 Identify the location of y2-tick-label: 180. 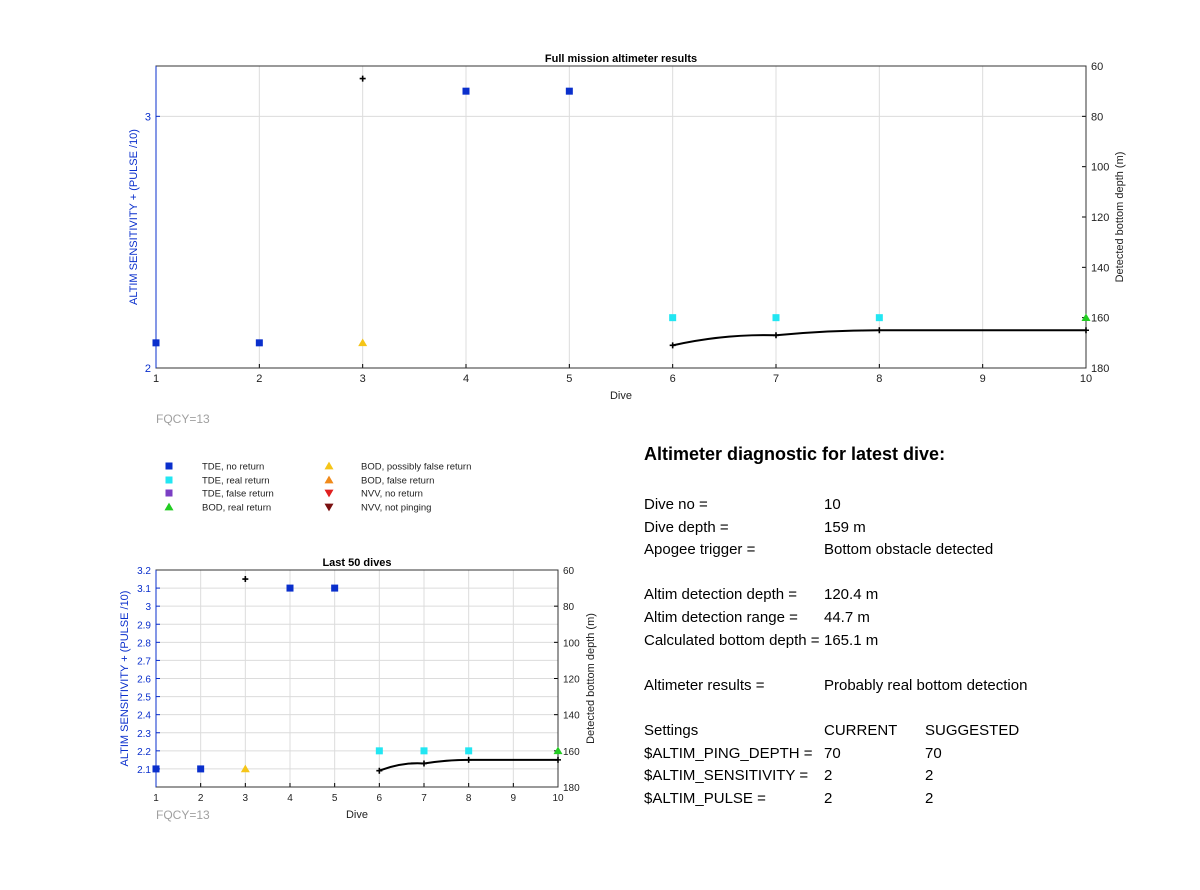
(1100, 369).